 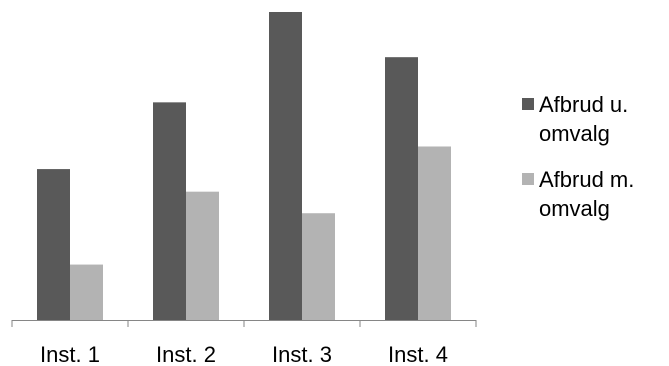 What do you see at coordinates (186, 354) in the screenshot?
I see `x-tick-label: Inst. 2` at bounding box center [186, 354].